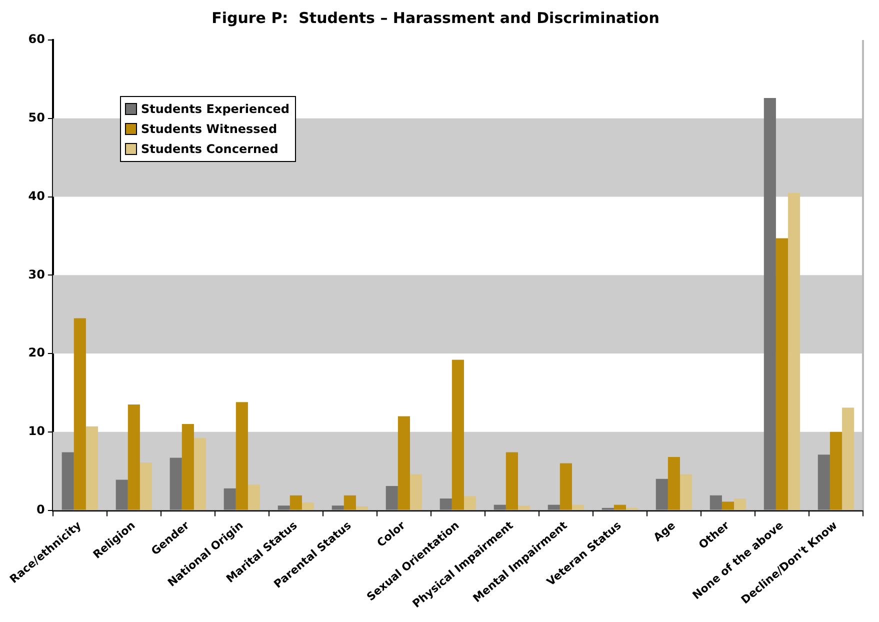 The height and width of the screenshot is (622, 879). Describe the element at coordinates (36, 274) in the screenshot. I see `y-tick-label: 30` at that location.